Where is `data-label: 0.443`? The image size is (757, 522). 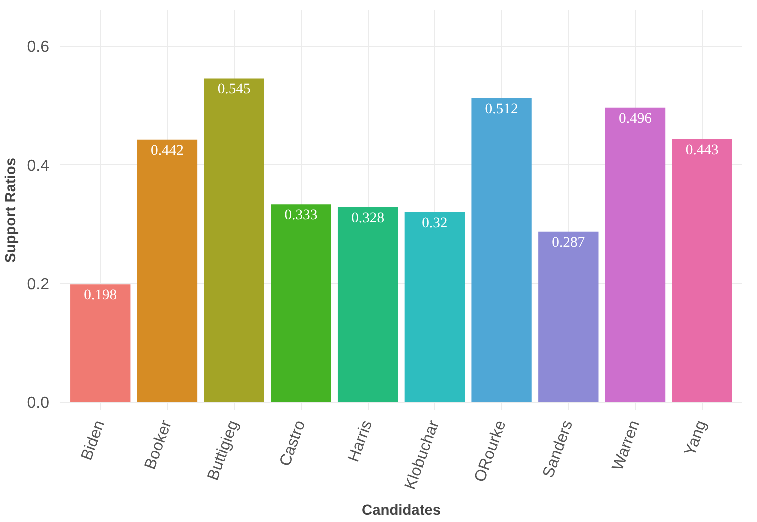
data-label: 0.443 is located at coordinates (702, 150).